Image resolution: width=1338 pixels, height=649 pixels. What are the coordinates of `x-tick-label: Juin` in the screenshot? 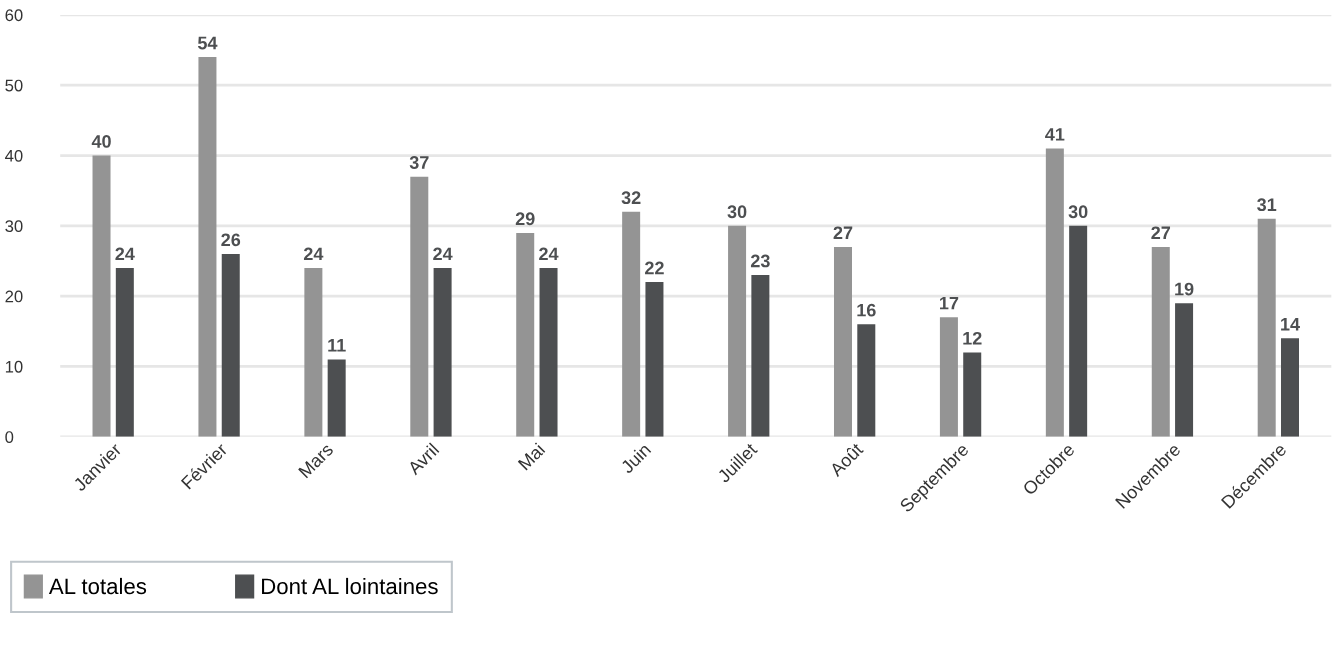 It's located at (635, 458).